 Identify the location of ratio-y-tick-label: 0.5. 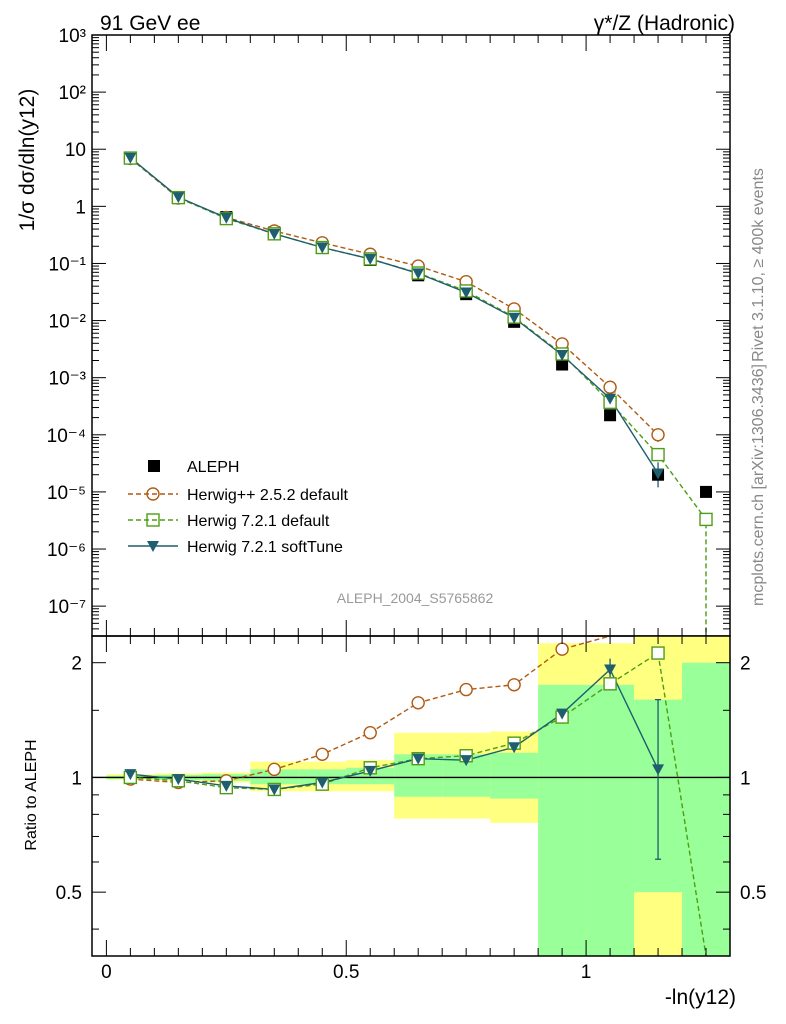
(69, 893).